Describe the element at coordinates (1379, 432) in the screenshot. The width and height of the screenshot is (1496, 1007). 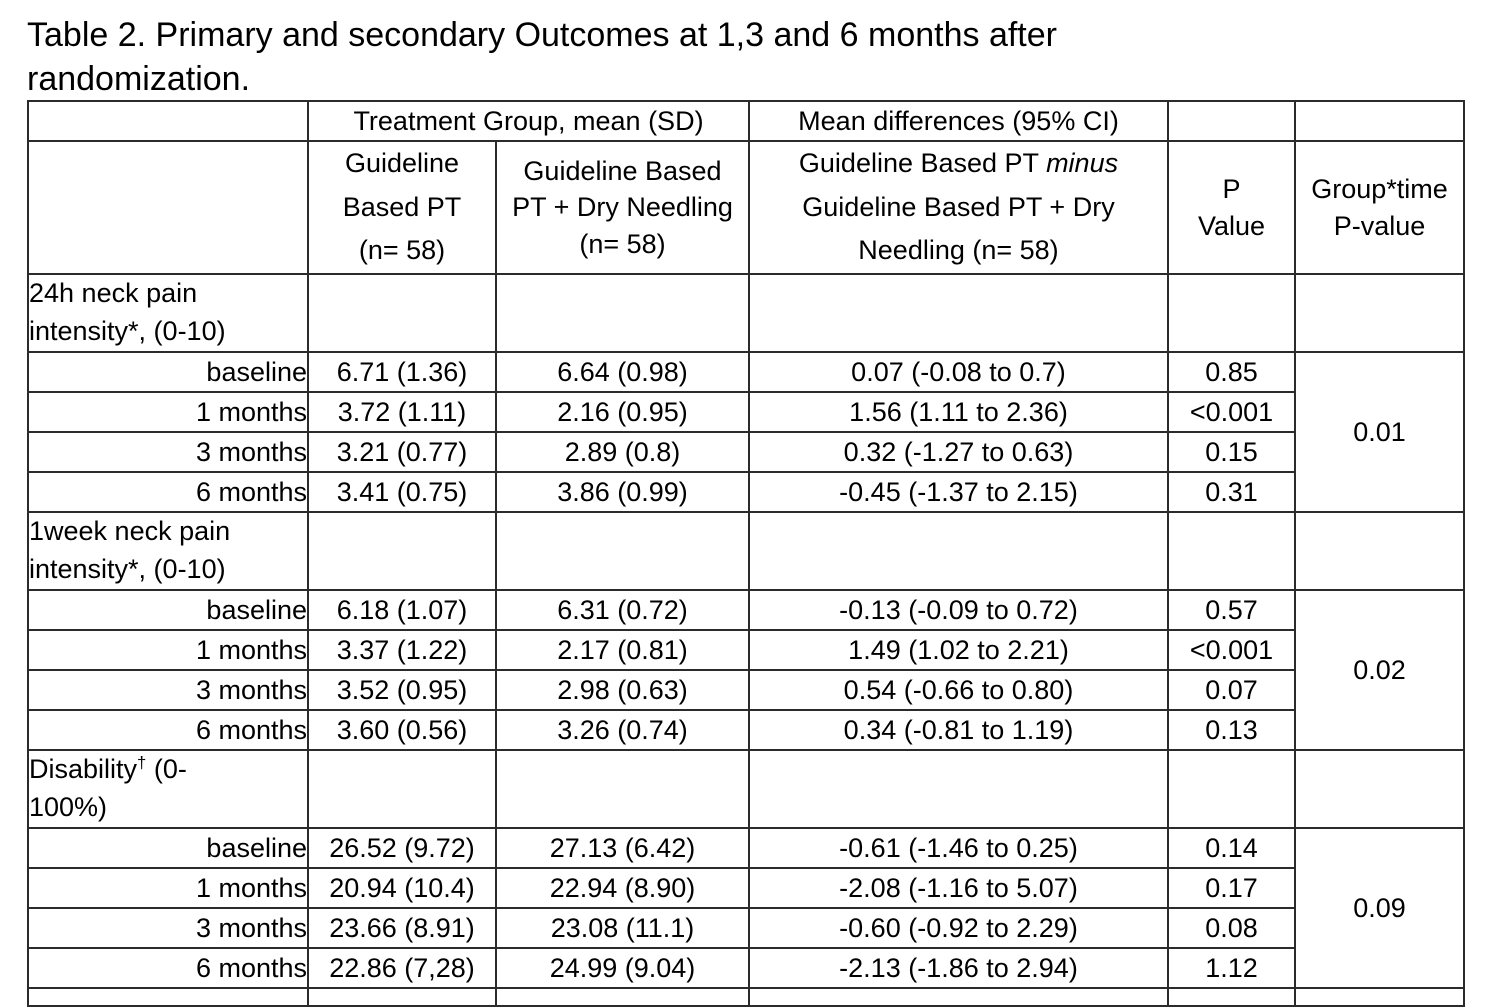
I see `group-time-p-cell: 0.01` at that location.